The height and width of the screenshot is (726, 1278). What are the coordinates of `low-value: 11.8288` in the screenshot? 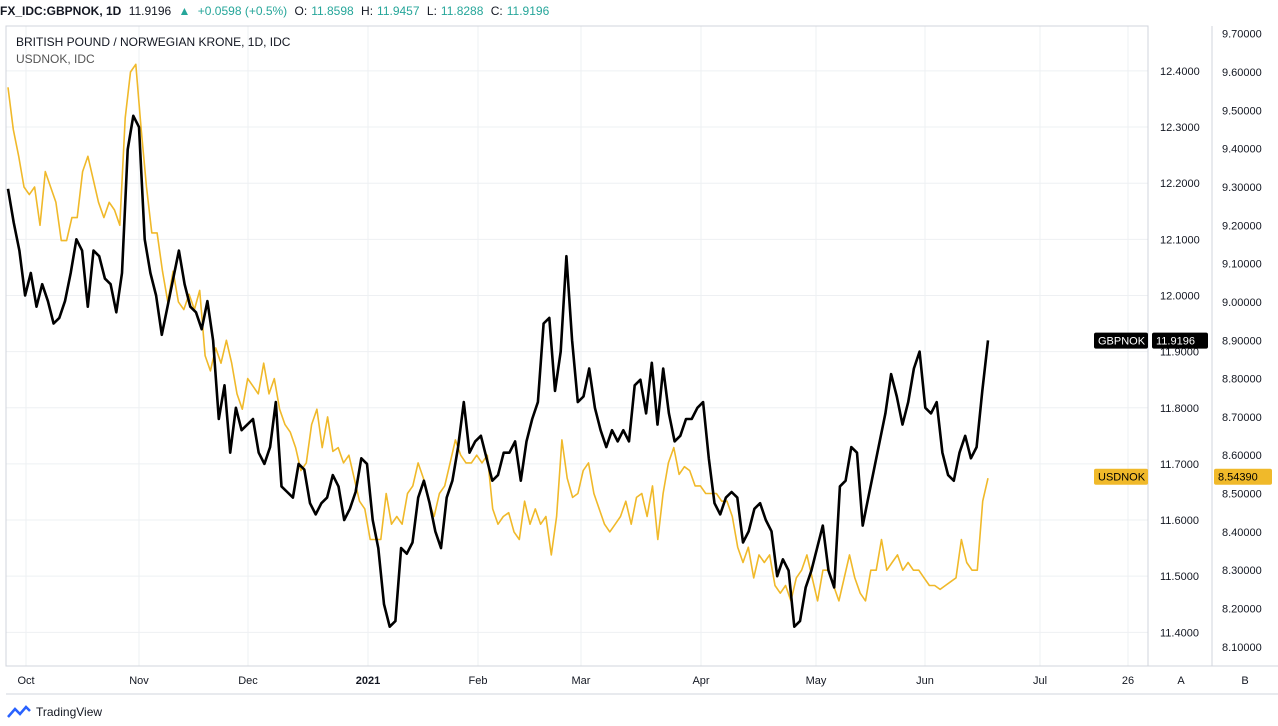 It's located at (462, 11).